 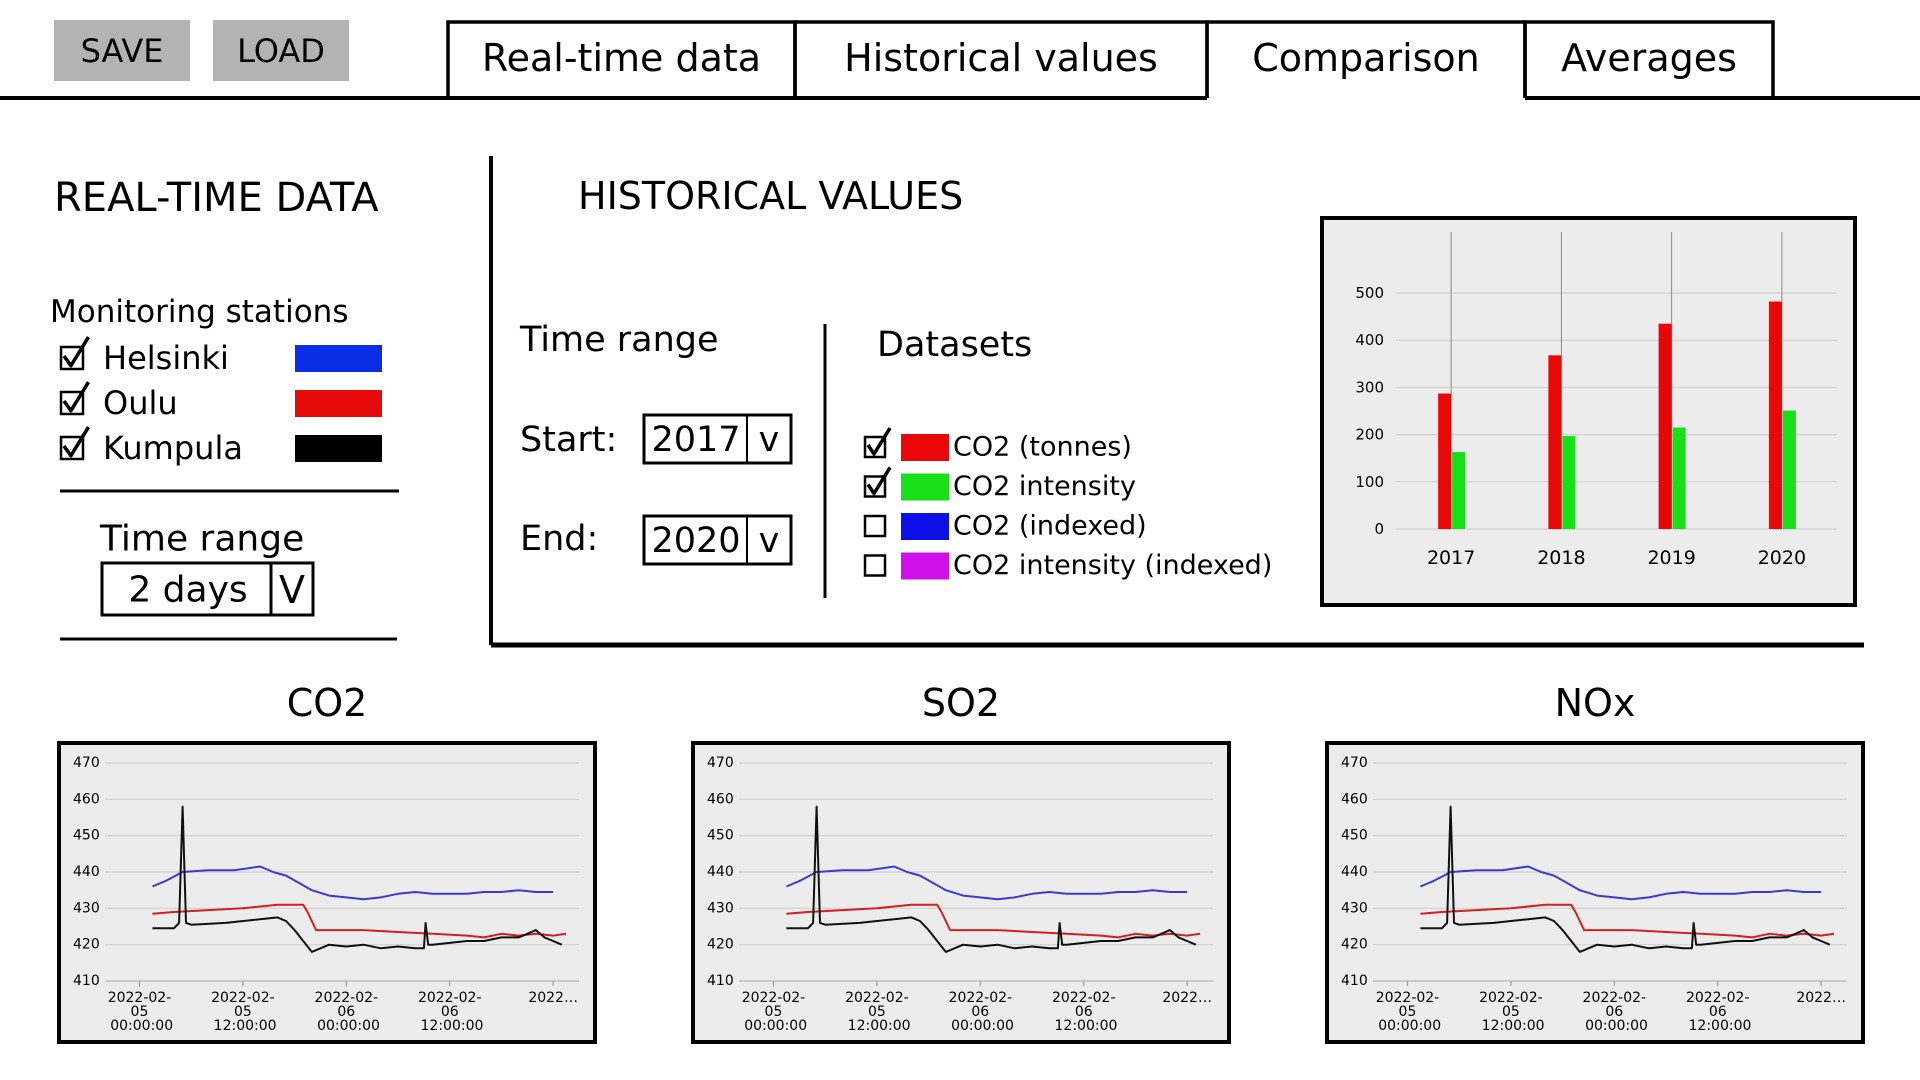 I want to click on station-name: Helsinki, so click(x=166, y=358).